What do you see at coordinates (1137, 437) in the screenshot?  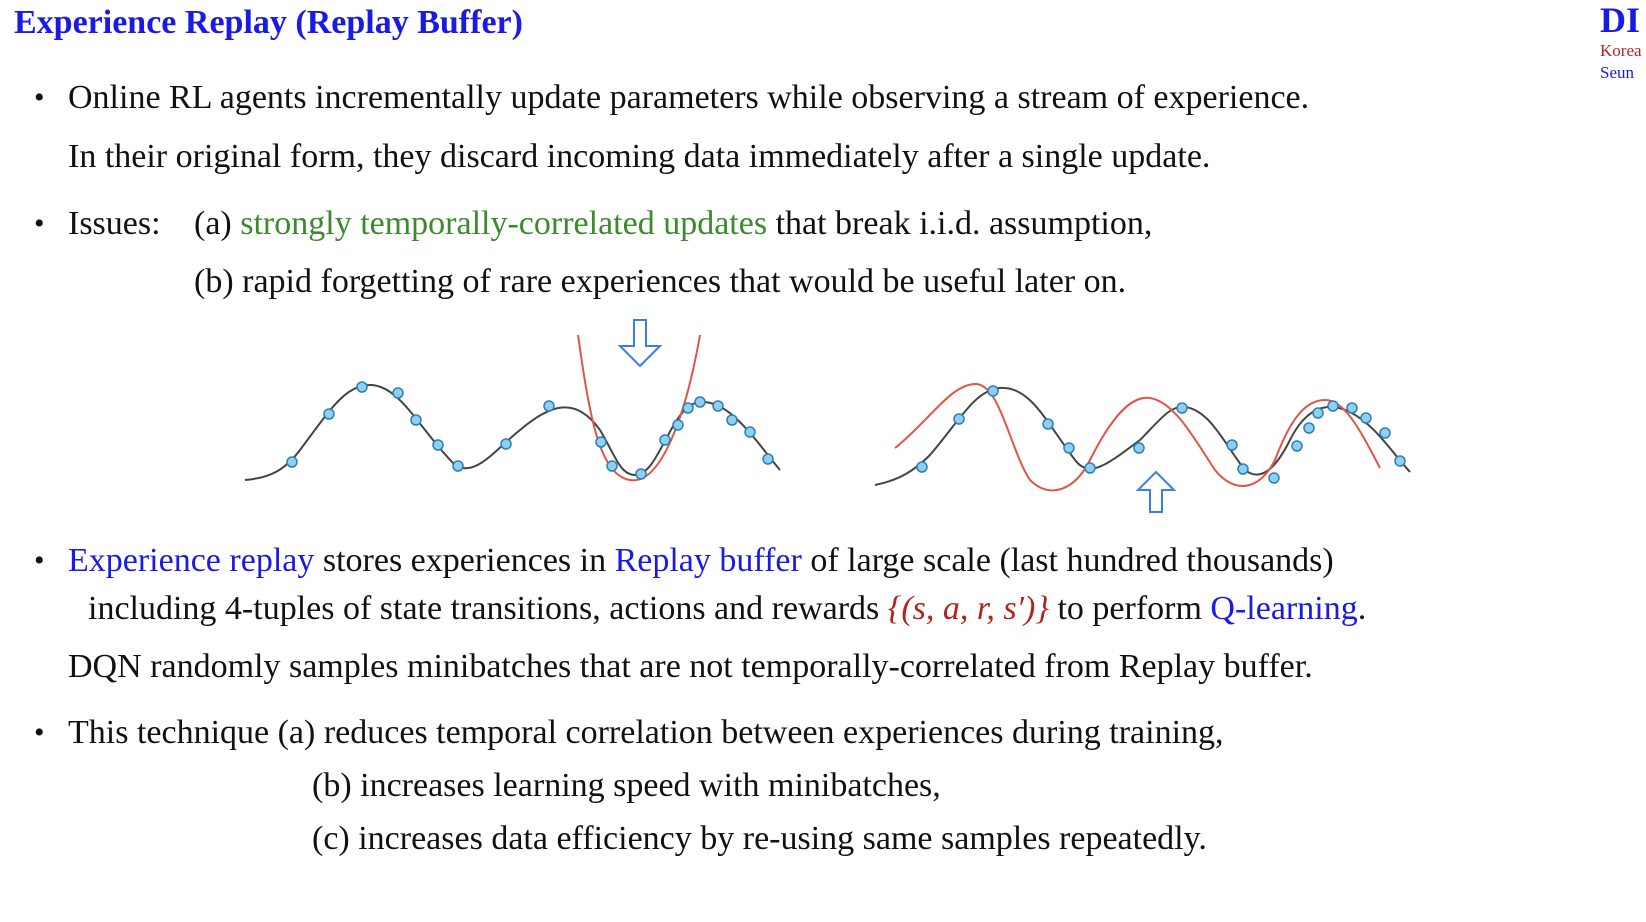 I see `global-fit-curve` at bounding box center [1137, 437].